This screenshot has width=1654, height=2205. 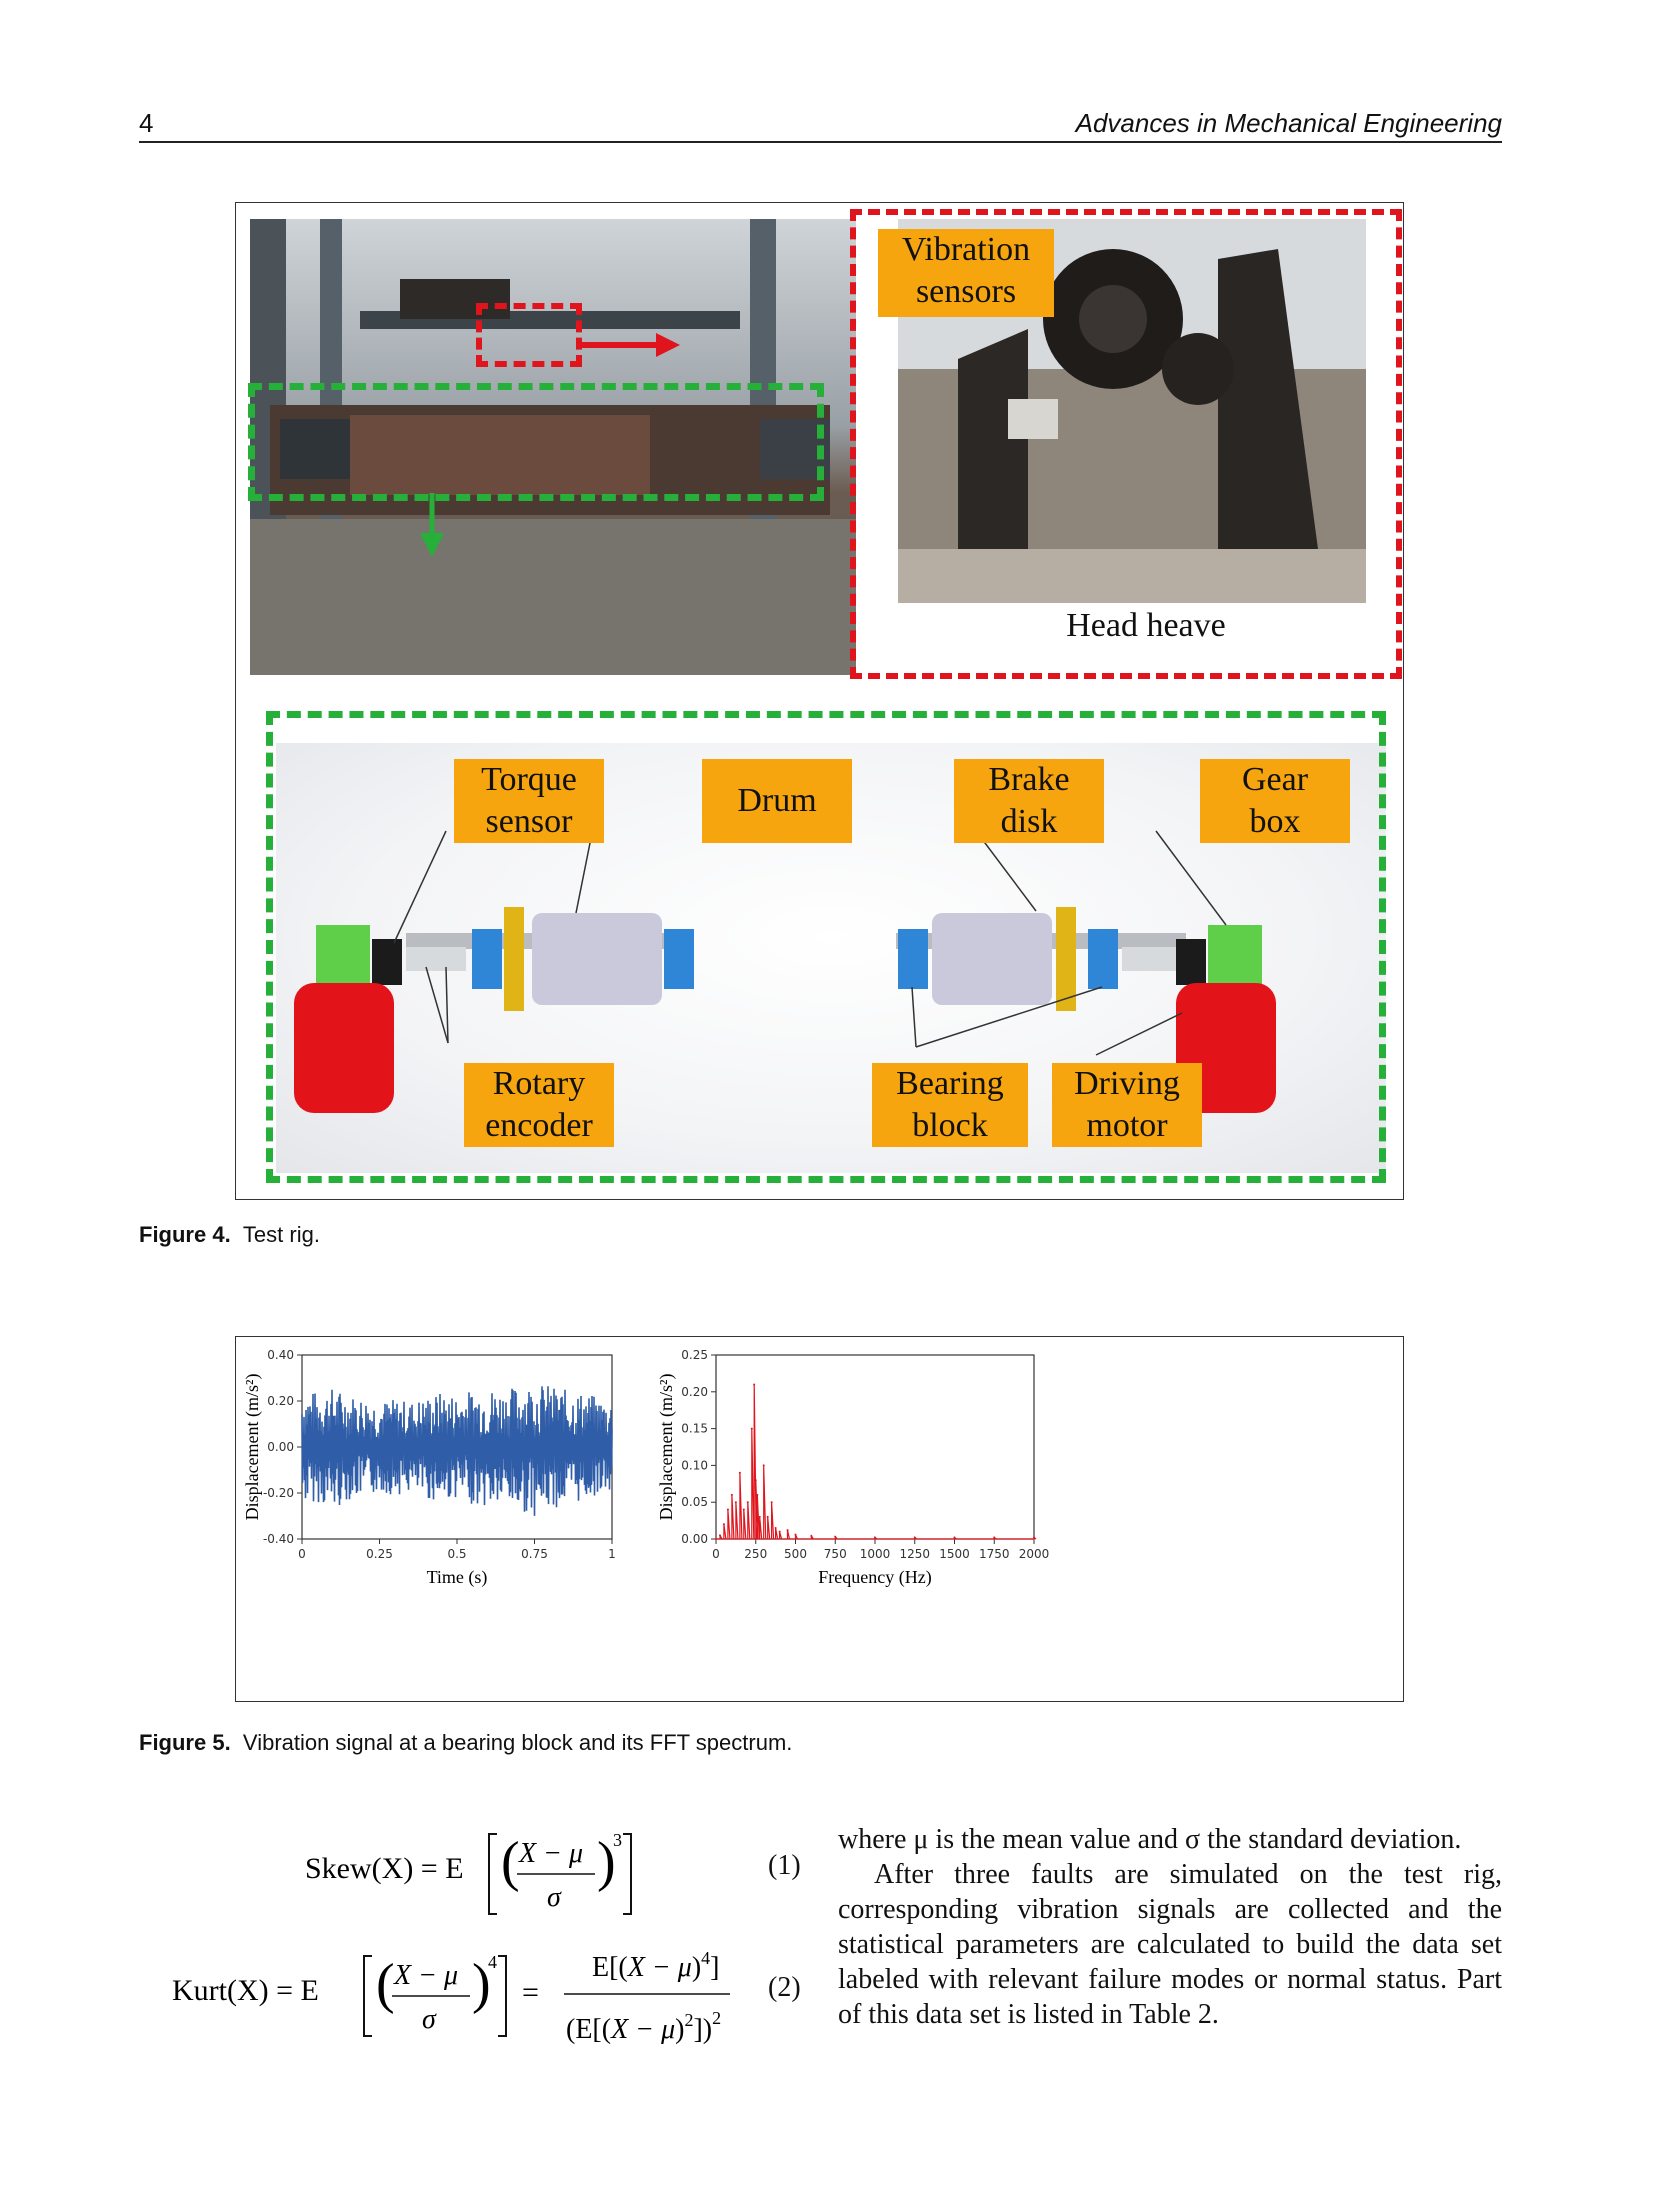 I want to click on equation-skewness: Skew(X) = E ( X − μ σ ) 3, so click(x=470, y=1876).